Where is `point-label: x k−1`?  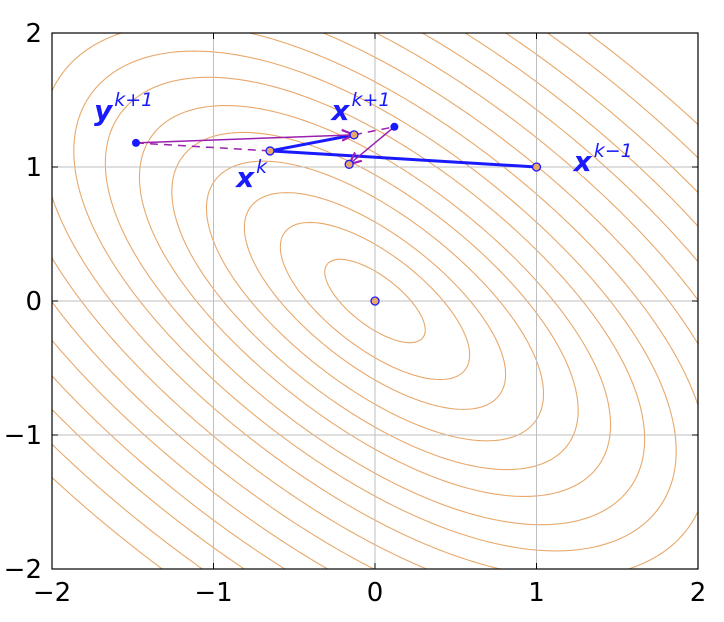 point-label: x k−1 is located at coordinates (602, 159).